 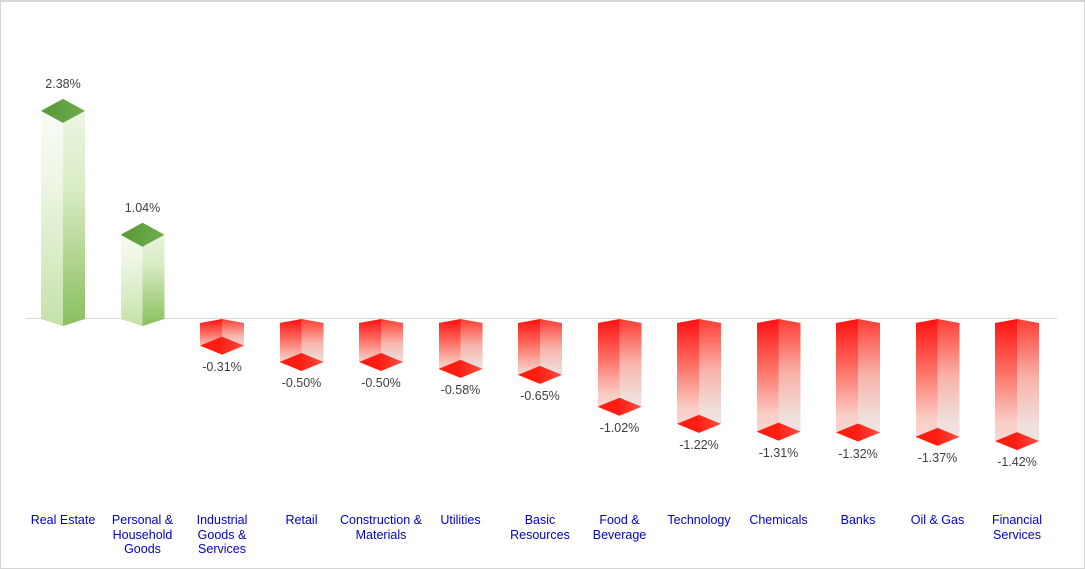 What do you see at coordinates (540, 527) in the screenshot?
I see `category-label-basic-resources: Basic Resources` at bounding box center [540, 527].